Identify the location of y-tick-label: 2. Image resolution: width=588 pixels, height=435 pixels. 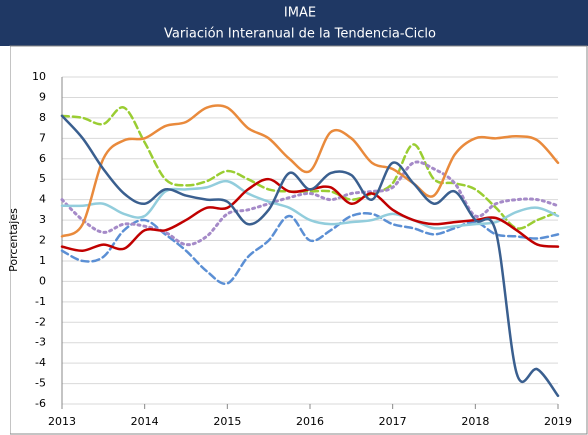
(42, 240).